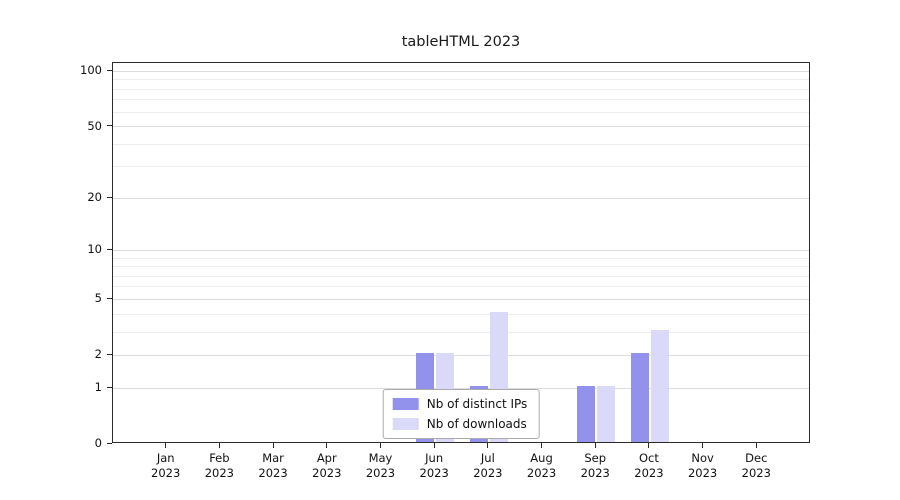  What do you see at coordinates (476, 424) in the screenshot?
I see `legend-label-downloads: Nb of downloads` at bounding box center [476, 424].